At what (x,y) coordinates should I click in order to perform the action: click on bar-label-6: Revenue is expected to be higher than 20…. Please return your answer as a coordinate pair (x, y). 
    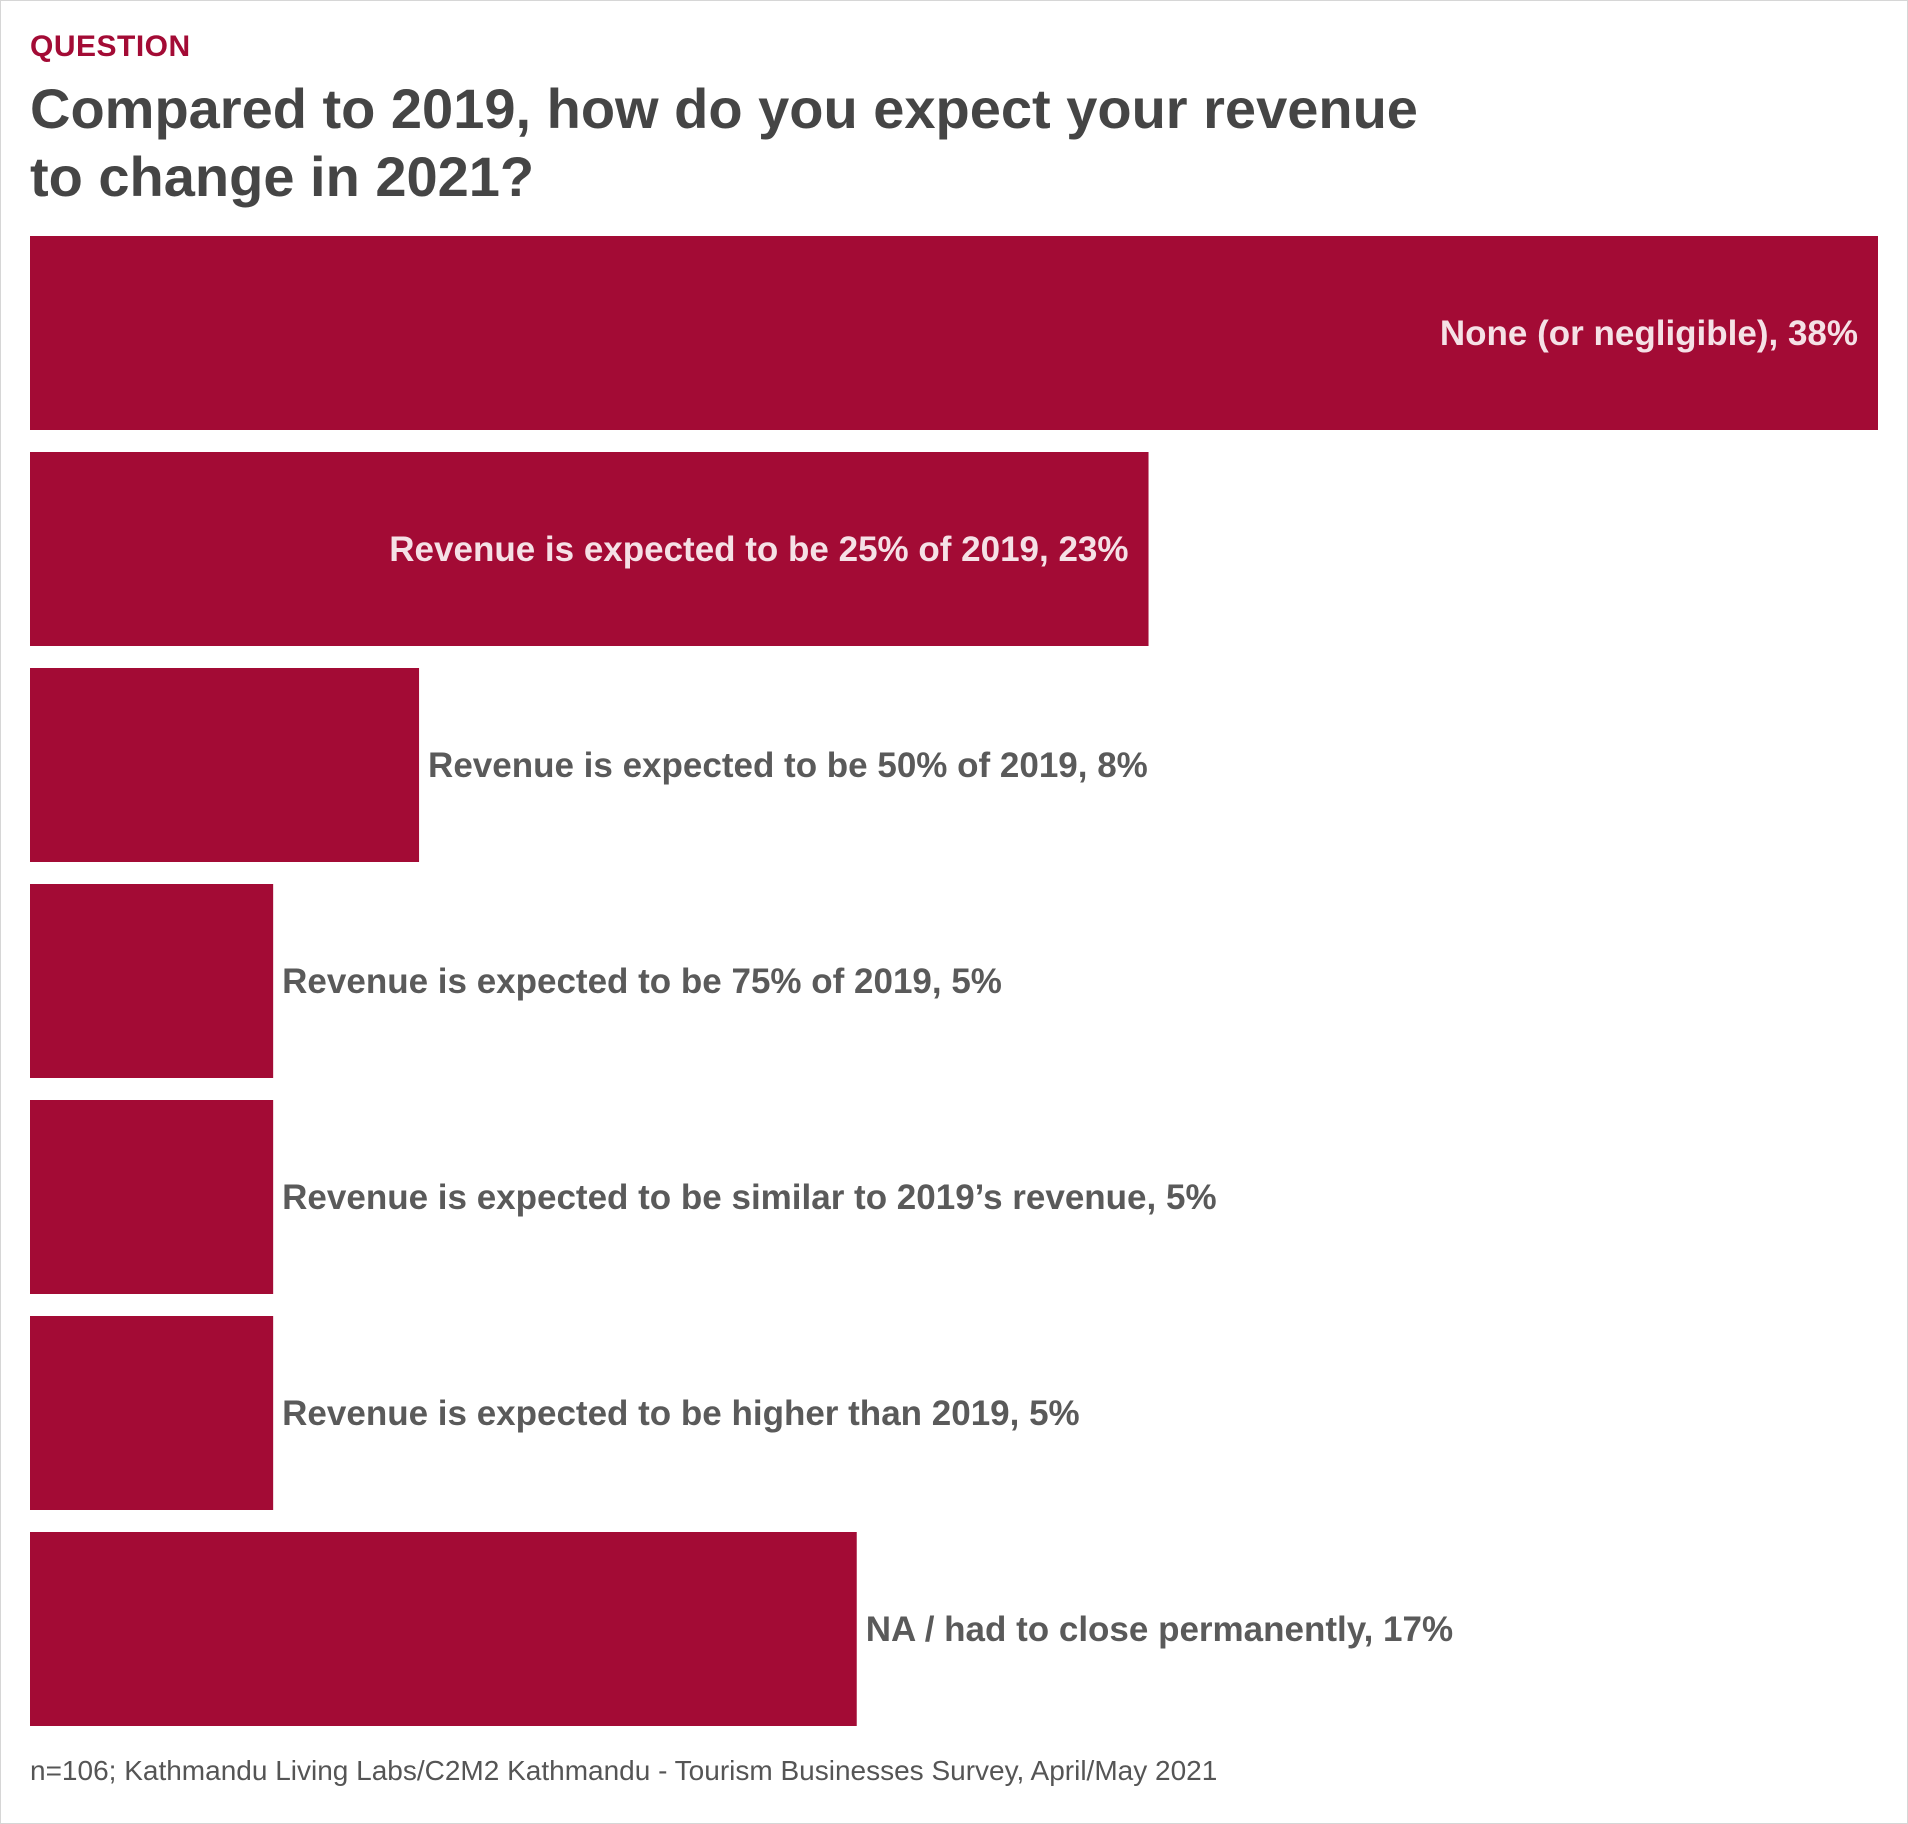
    Looking at the image, I should click on (681, 1413).